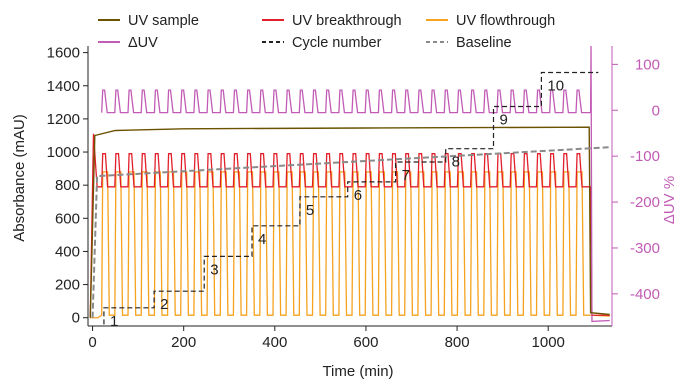 The image size is (686, 385). What do you see at coordinates (67, 218) in the screenshot?
I see `y-tick-label: 600` at bounding box center [67, 218].